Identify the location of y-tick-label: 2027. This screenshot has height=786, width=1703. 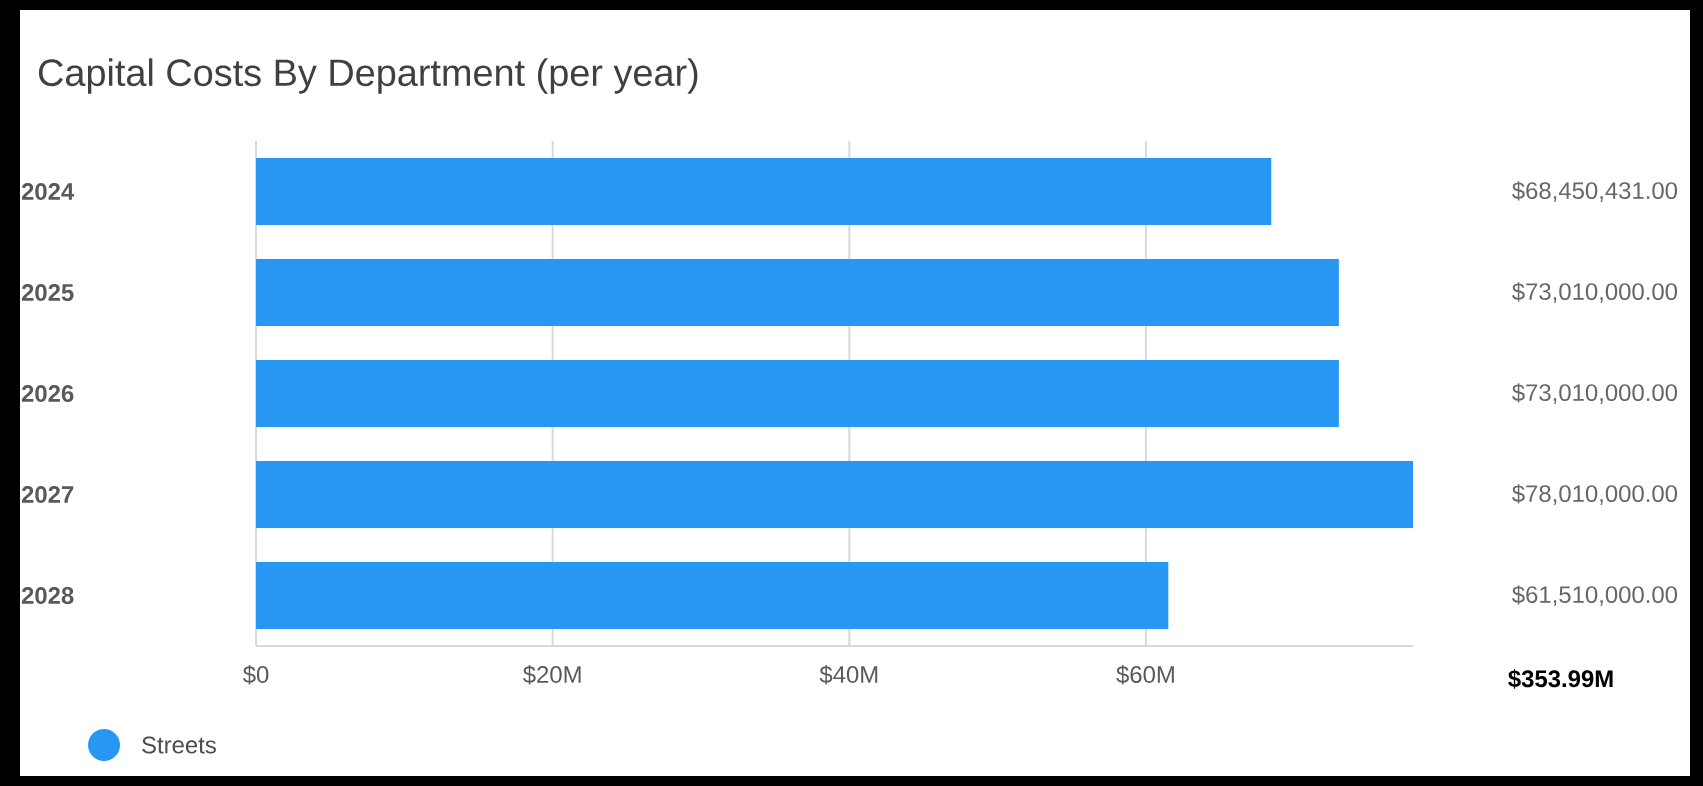
(47, 494).